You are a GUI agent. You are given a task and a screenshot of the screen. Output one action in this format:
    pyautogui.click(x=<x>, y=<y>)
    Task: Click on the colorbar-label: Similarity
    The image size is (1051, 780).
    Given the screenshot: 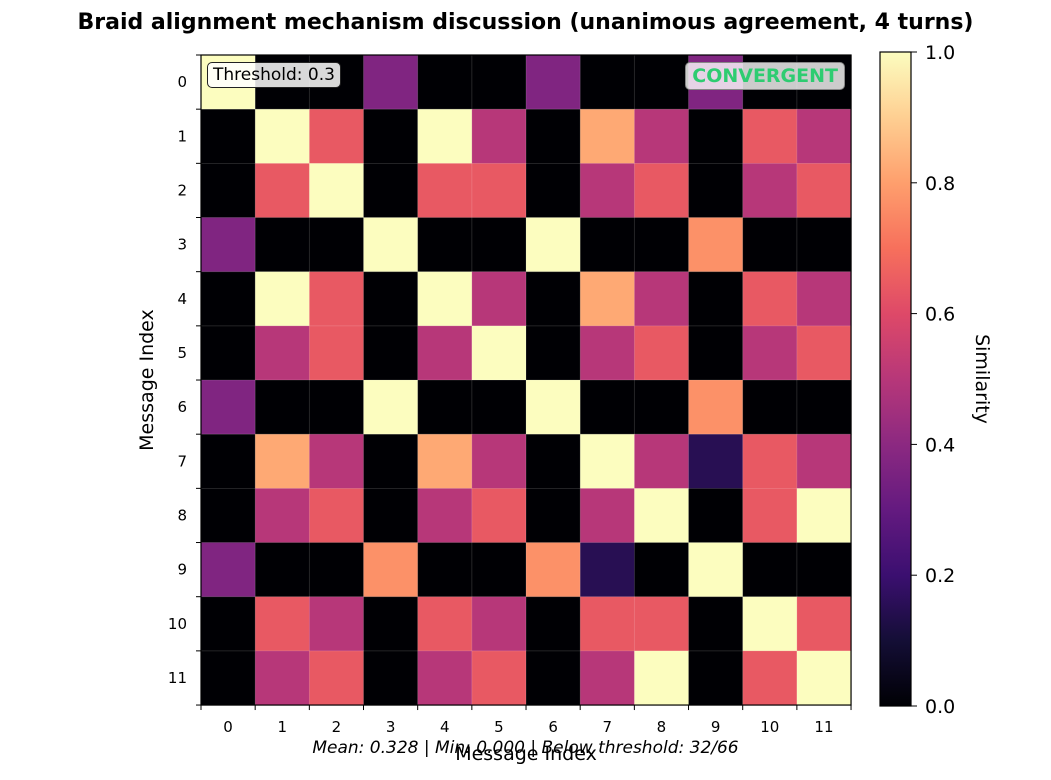 What is the action you would take?
    pyautogui.click(x=982, y=379)
    